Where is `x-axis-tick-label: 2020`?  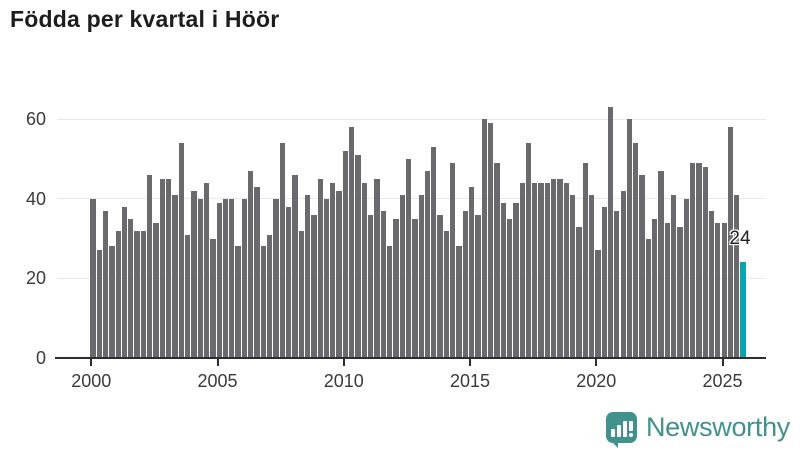
x-axis-tick-label: 2020 is located at coordinates (596, 381).